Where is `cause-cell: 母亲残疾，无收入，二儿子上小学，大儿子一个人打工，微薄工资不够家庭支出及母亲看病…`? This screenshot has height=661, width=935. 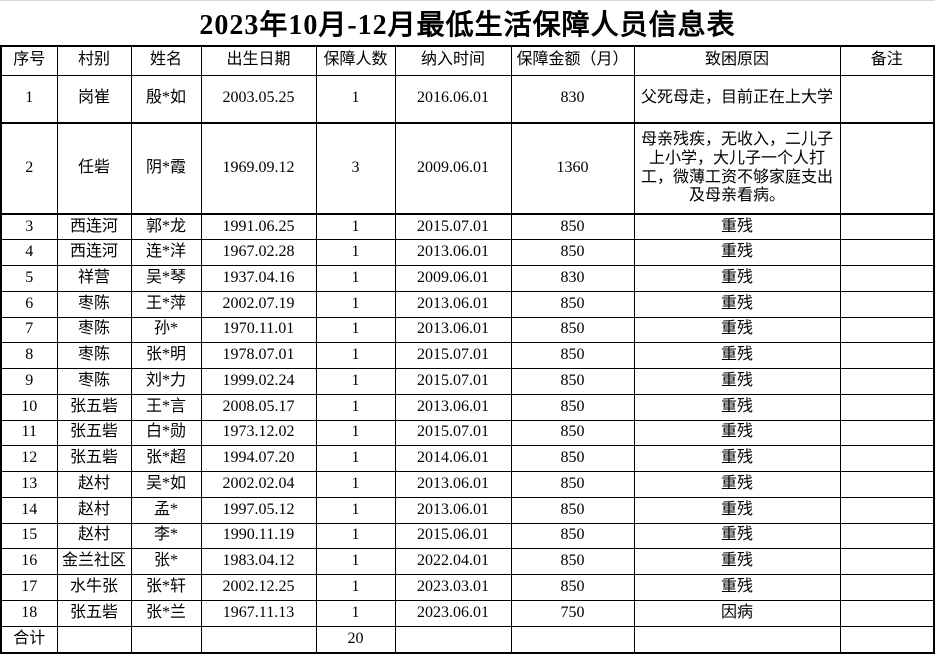
cause-cell: 母亲残疾，无收入，二儿子上小学，大儿子一个人打工，微薄工资不够家庭支出及母亲看病… is located at coordinates (737, 168).